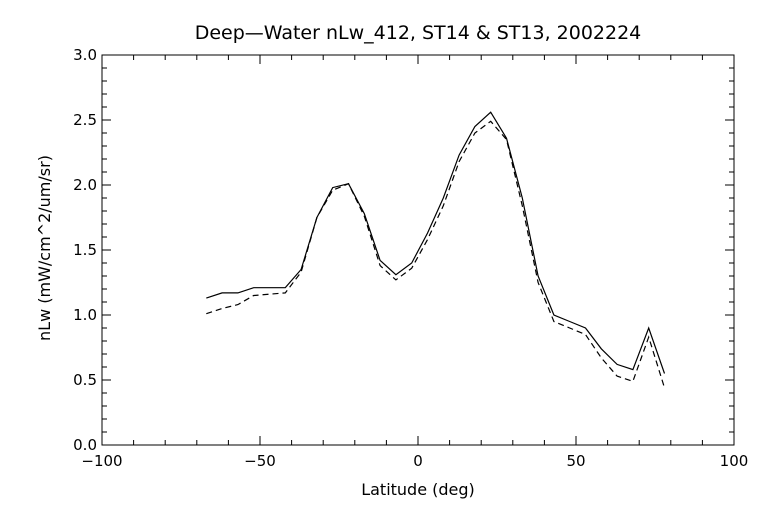  What do you see at coordinates (85, 380) in the screenshot?
I see `y-tick-label: 0.5` at bounding box center [85, 380].